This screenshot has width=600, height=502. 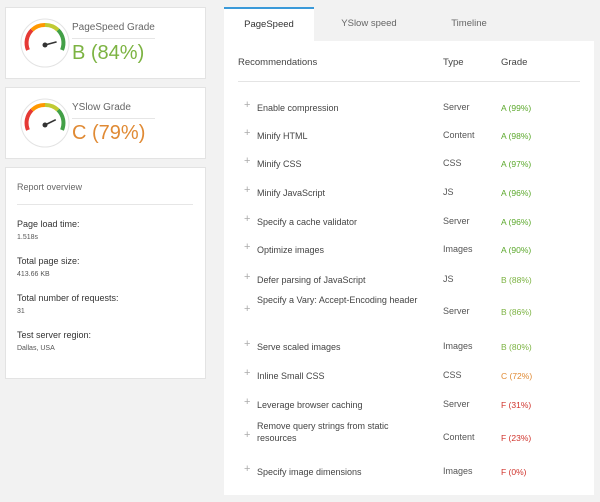 I want to click on recommendation-name: Specify image dimensions, so click(x=309, y=472).